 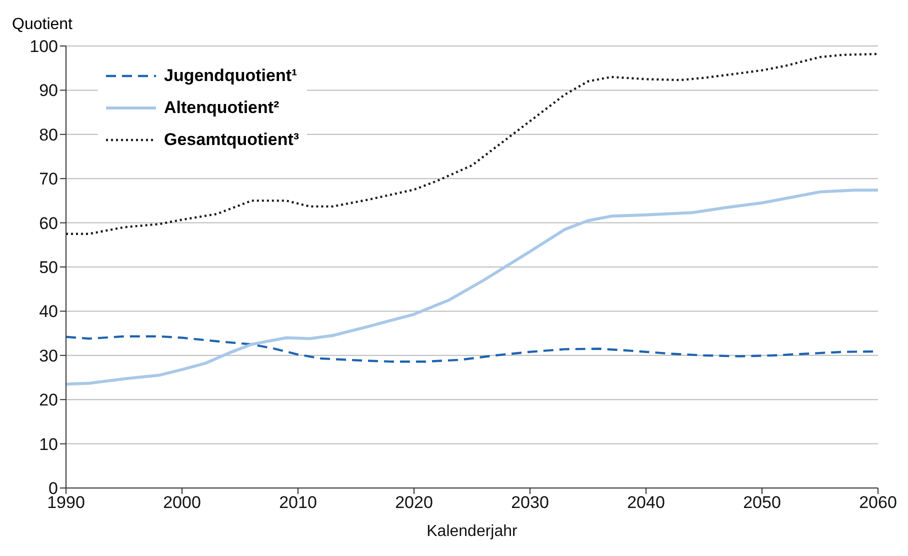 What do you see at coordinates (231, 76) in the screenshot?
I see `legend-label: Jugendquotient¹` at bounding box center [231, 76].